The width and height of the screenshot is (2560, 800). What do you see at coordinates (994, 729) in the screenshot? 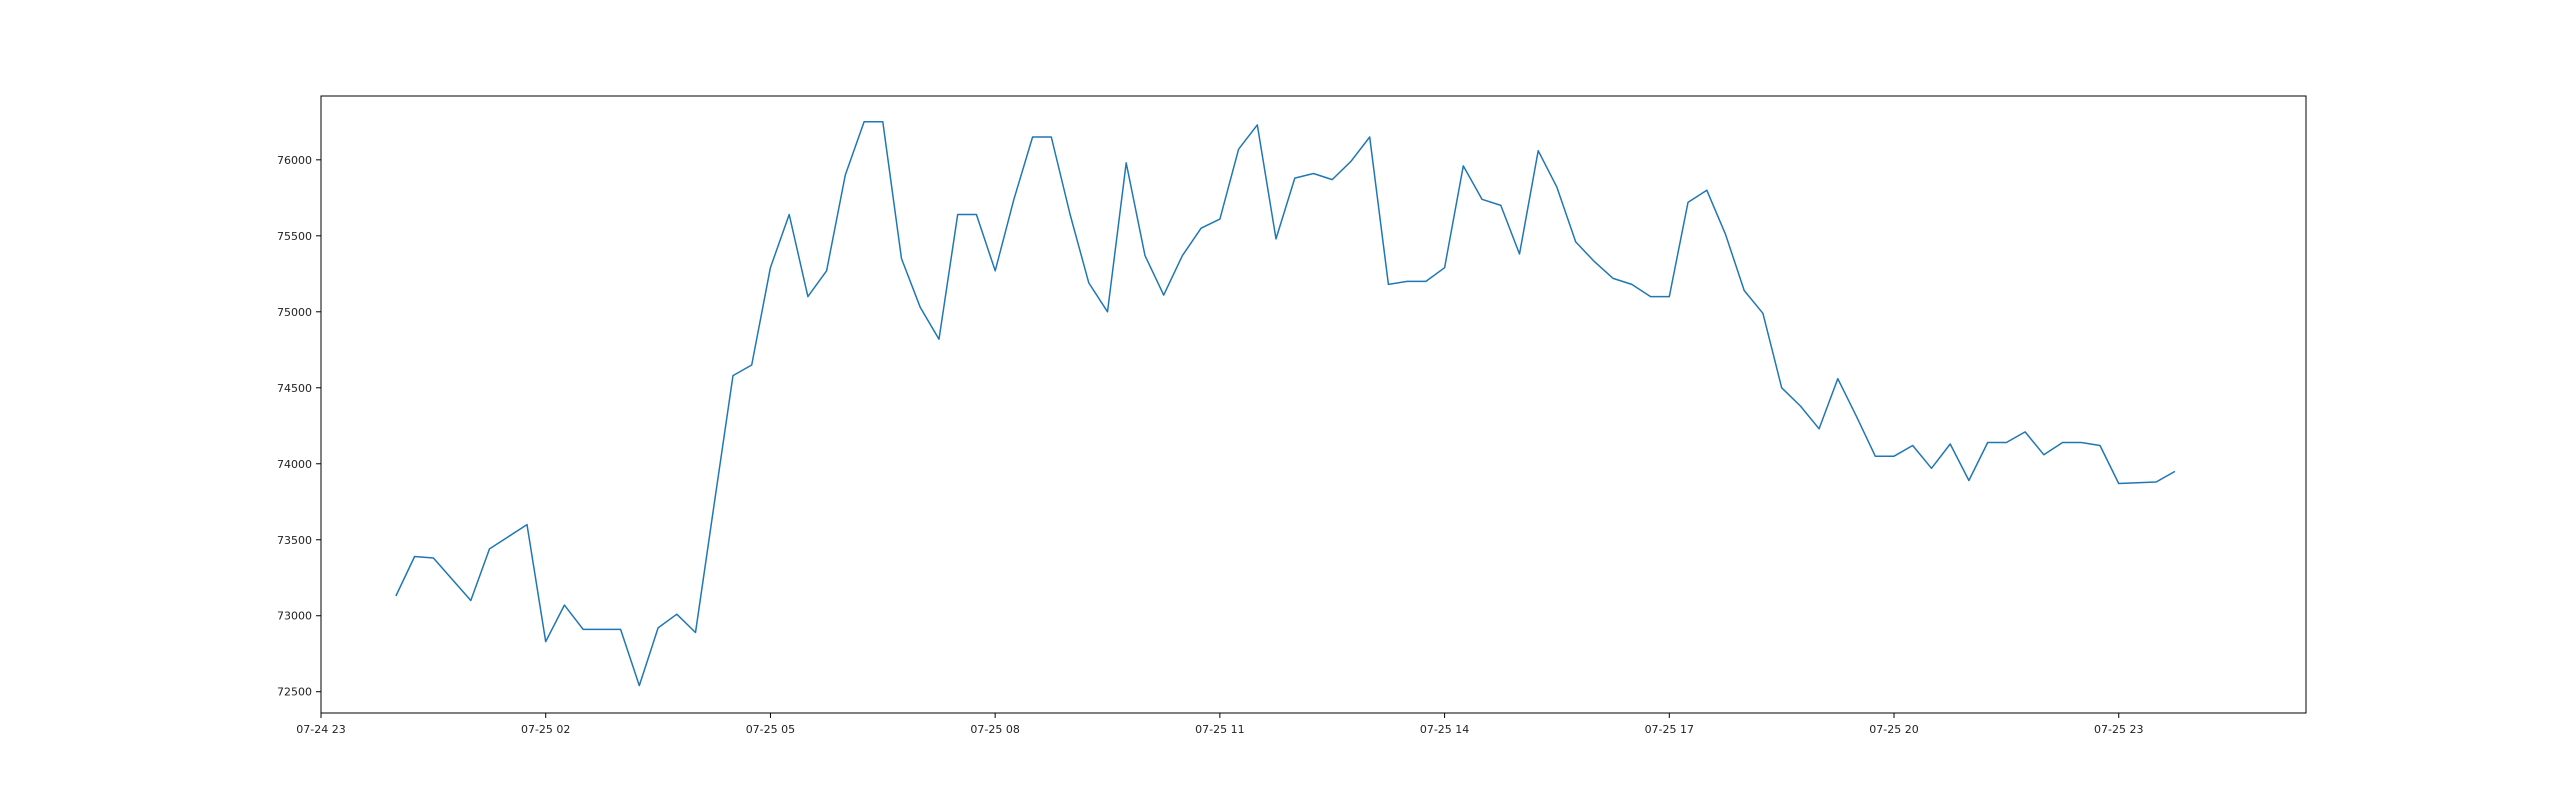
I see `x-tick-label: 07-25 08` at bounding box center [994, 729].